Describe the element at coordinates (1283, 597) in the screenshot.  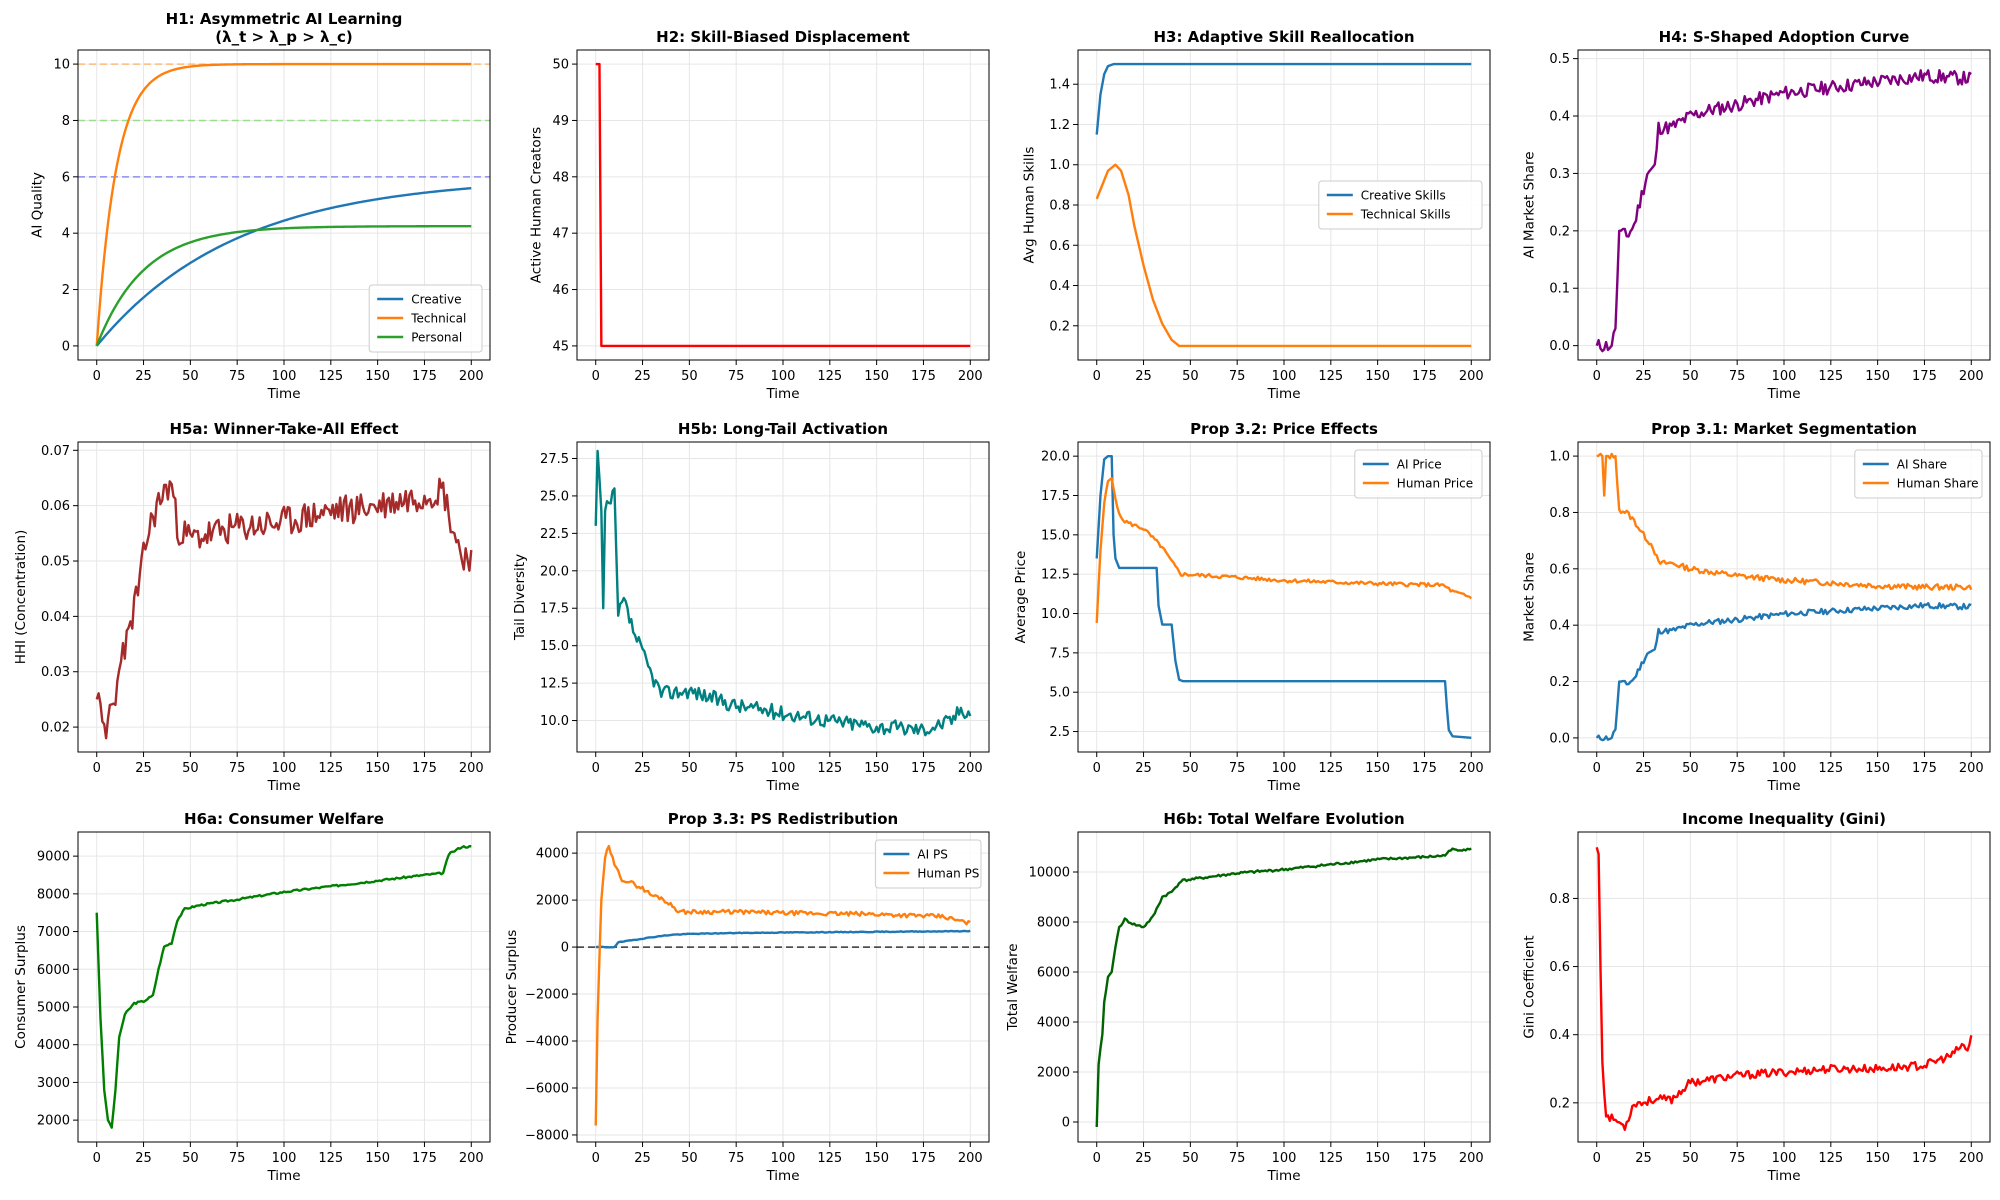
I see `series-line-ai-price` at that location.